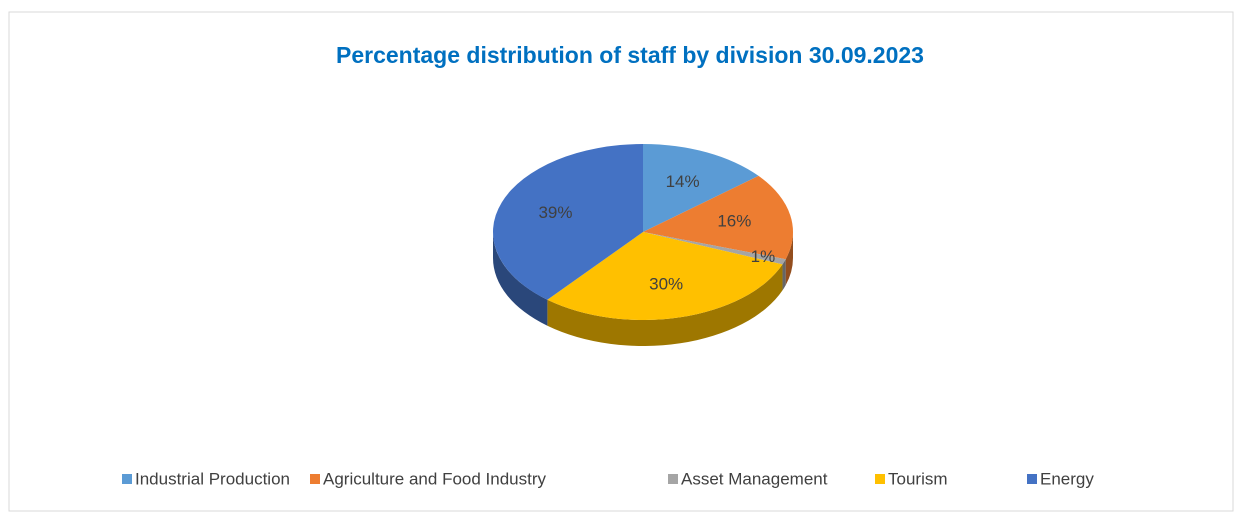 The height and width of the screenshot is (517, 1243). Describe the element at coordinates (555, 212) in the screenshot. I see `data-label: 39%` at that location.